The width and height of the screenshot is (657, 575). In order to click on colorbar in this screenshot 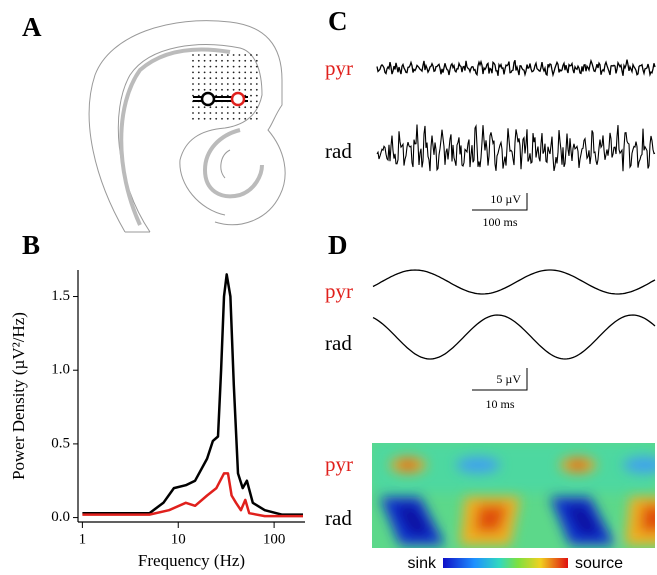, I will do `click(505, 563)`.